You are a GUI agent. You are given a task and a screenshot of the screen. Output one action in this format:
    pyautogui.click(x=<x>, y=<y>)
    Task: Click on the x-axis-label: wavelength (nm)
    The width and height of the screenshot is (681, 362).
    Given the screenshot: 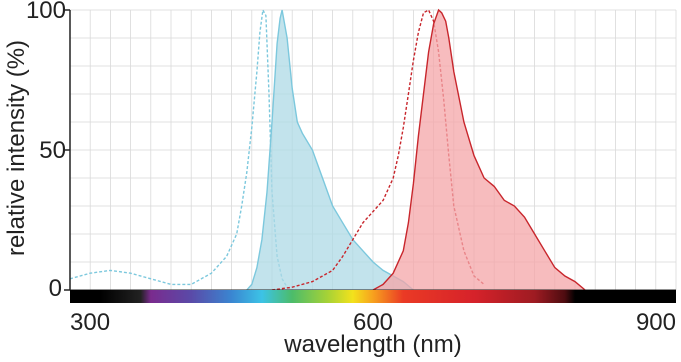 What is the action you would take?
    pyautogui.click(x=372, y=344)
    